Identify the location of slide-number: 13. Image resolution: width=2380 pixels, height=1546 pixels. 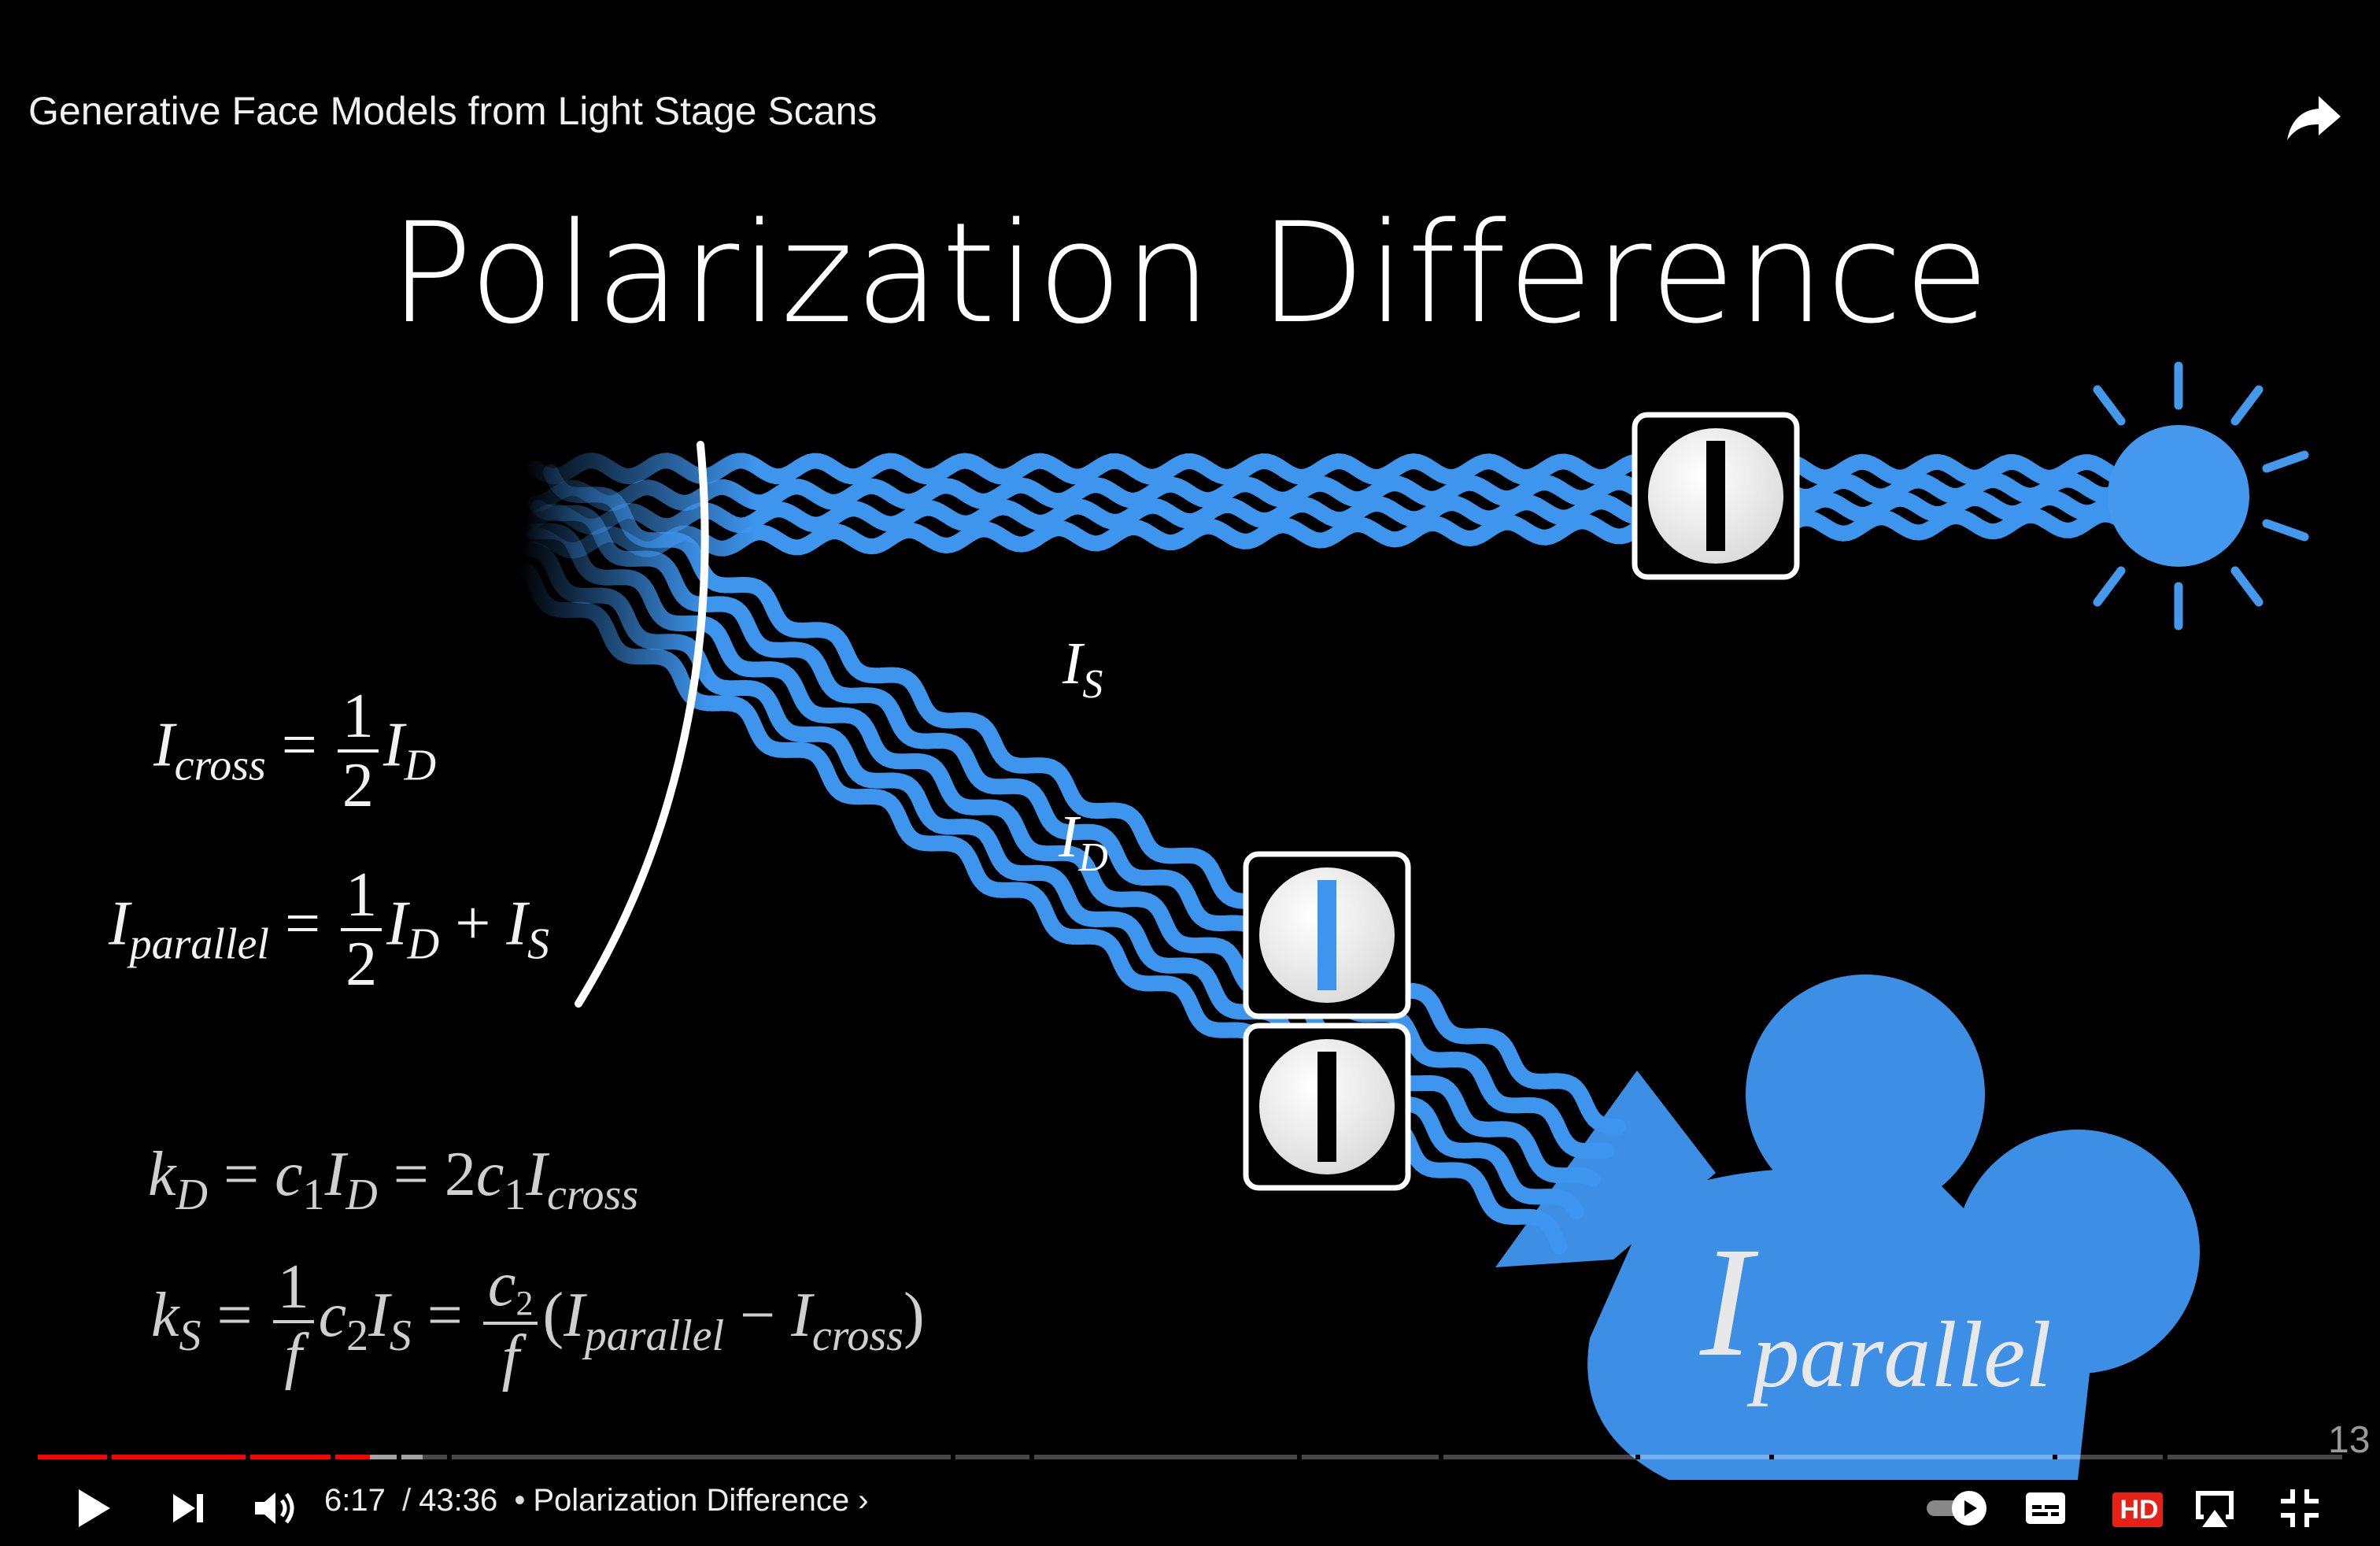
(2349, 1440).